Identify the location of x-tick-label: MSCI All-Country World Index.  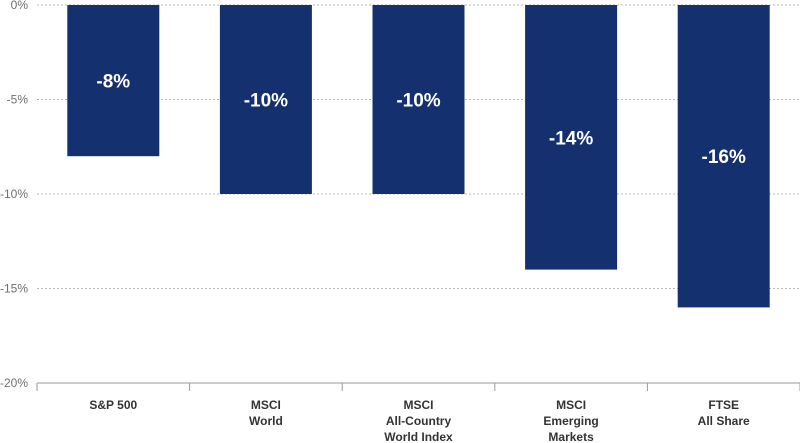
(418, 420).